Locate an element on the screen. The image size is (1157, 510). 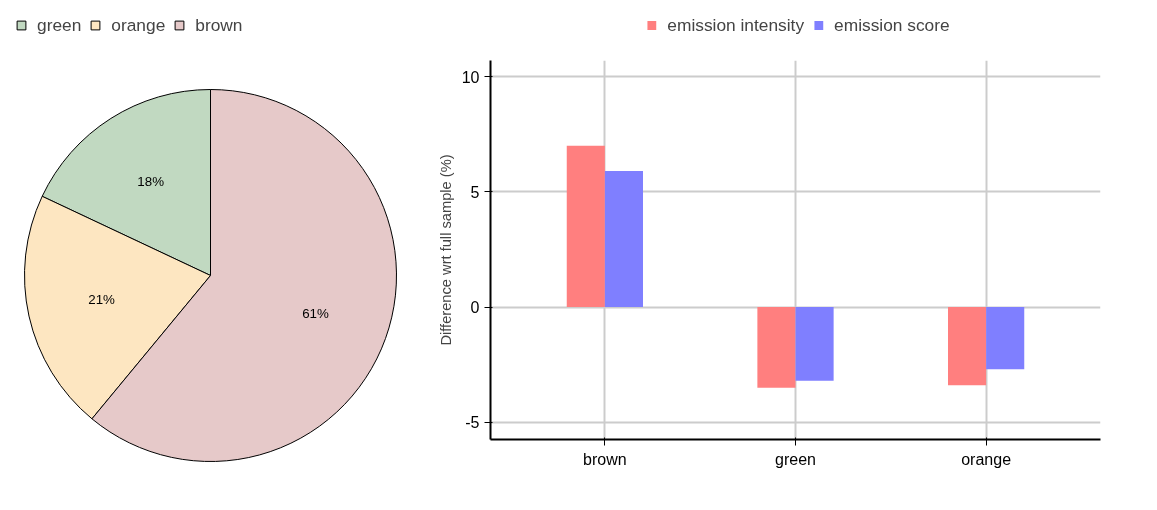
x-tick-label: green is located at coordinates (795, 459).